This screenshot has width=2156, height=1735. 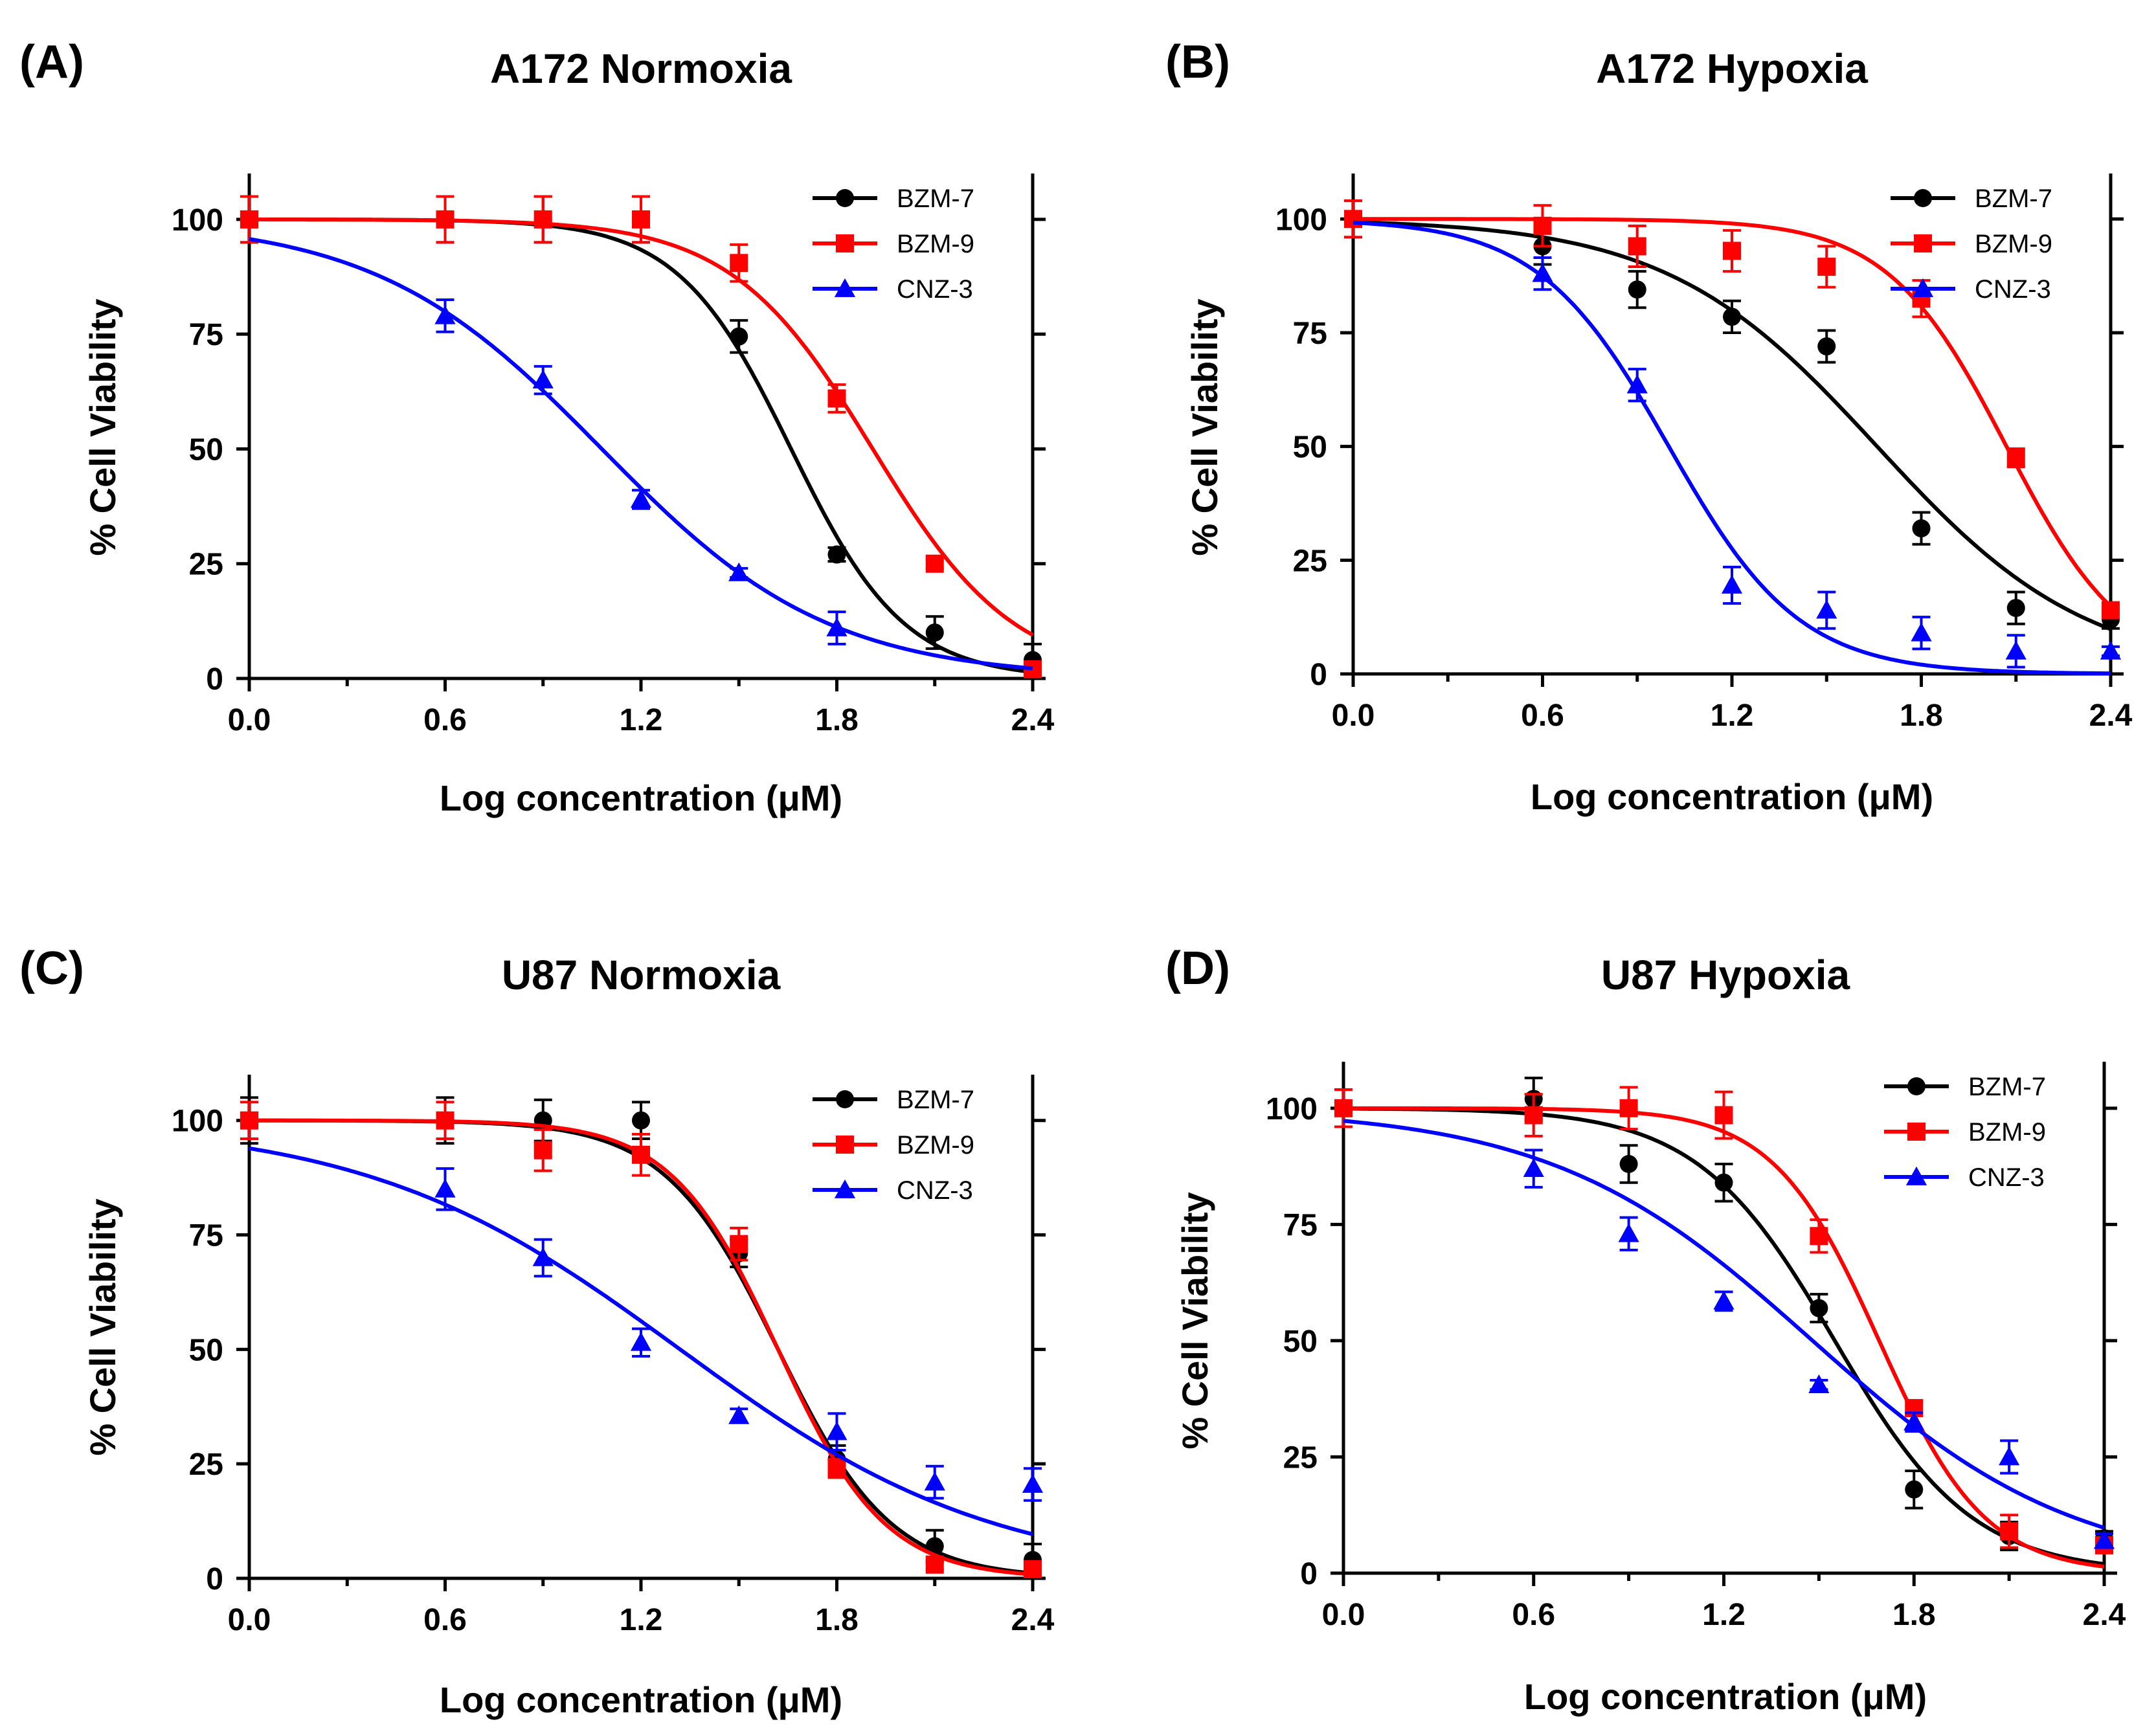 I want to click on series-bzm-7: BZM-7, so click(x=1732, y=408).